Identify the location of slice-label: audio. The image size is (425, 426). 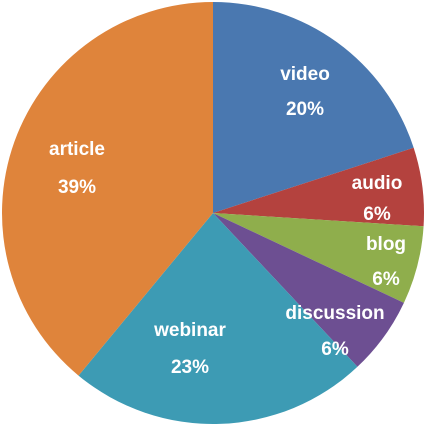
(377, 183).